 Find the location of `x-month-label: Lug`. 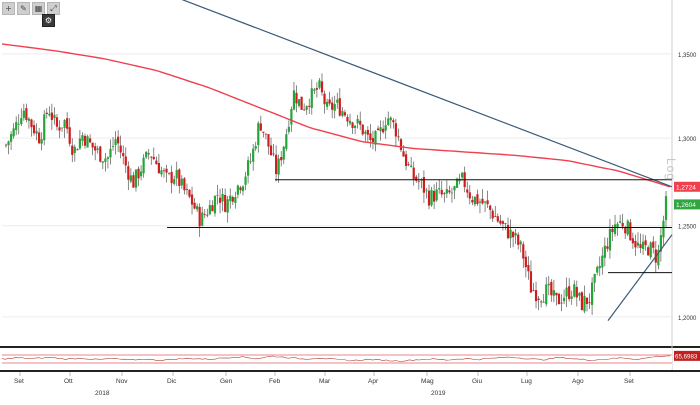

x-month-label: Lug is located at coordinates (526, 381).